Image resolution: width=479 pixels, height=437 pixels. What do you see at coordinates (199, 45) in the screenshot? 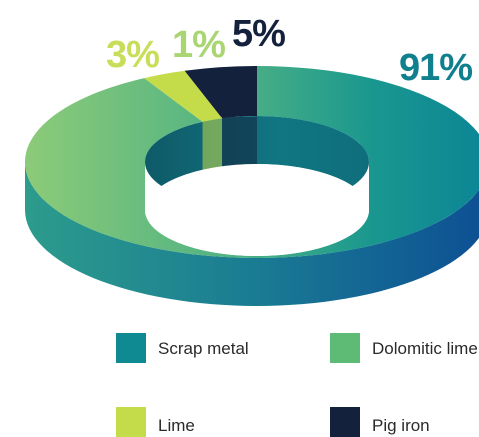
I see `label-dolomitic-lime: 1%` at bounding box center [199, 45].